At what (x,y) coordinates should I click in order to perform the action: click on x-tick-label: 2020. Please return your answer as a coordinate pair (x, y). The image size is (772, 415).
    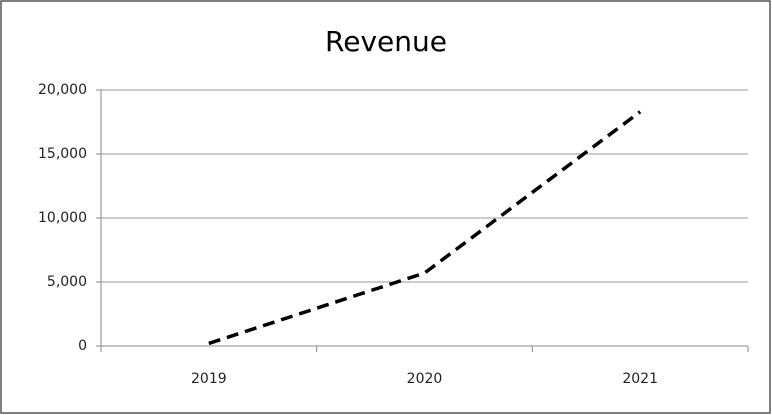
    Looking at the image, I should click on (425, 379).